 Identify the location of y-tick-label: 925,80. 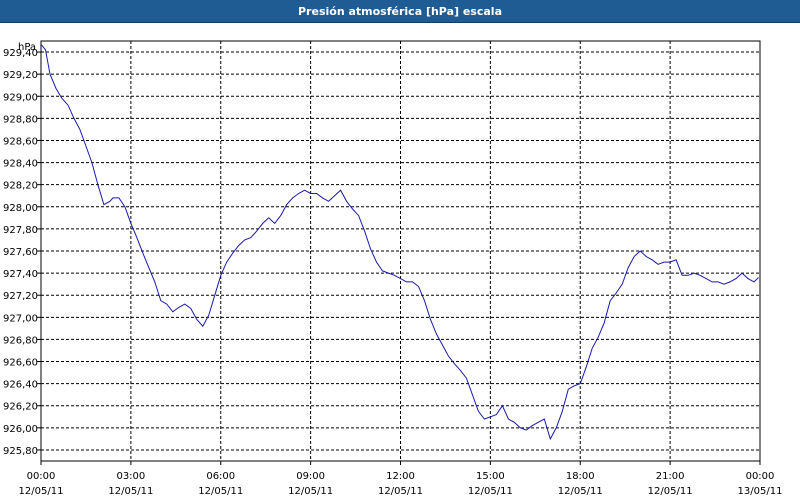
(20, 451).